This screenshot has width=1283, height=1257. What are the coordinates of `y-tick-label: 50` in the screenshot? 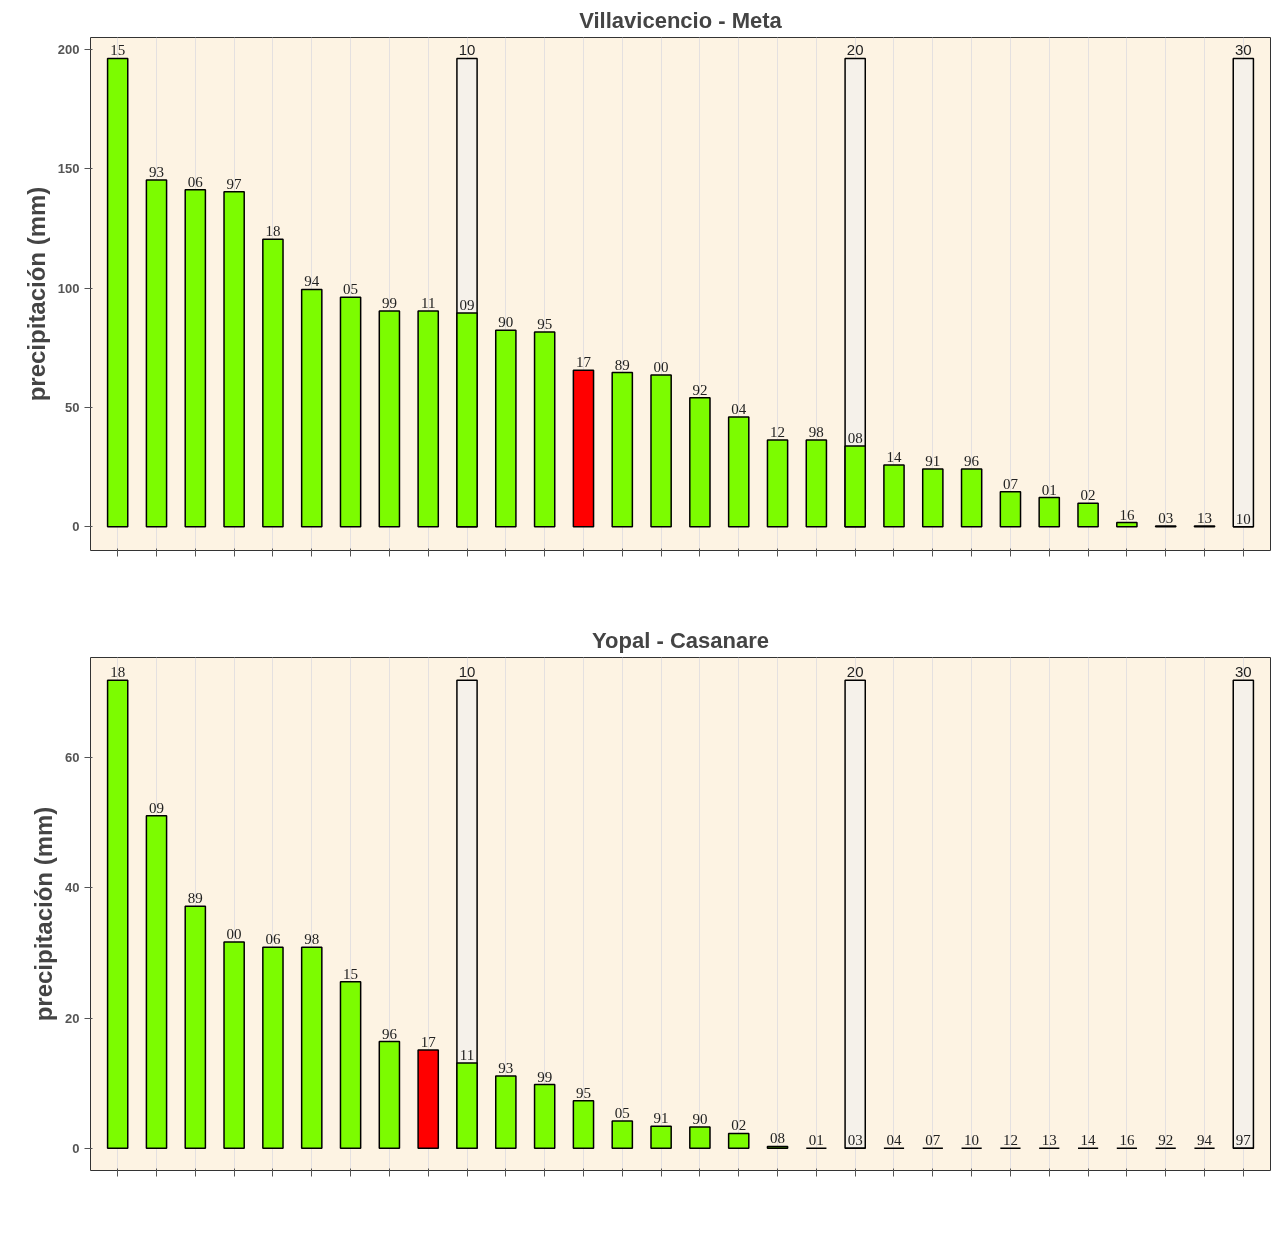 It's located at (72, 407).